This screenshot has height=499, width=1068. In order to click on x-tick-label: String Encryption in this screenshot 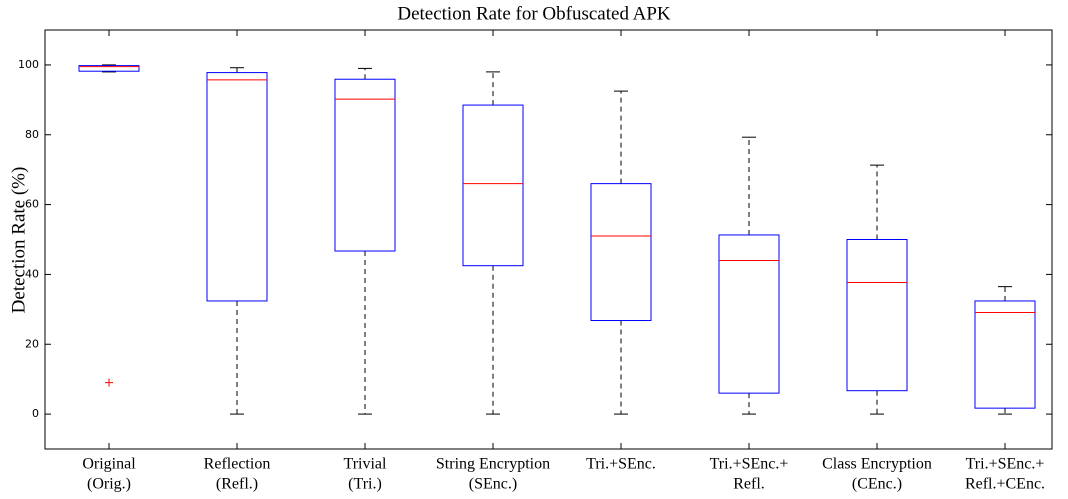, I will do `click(493, 464)`.